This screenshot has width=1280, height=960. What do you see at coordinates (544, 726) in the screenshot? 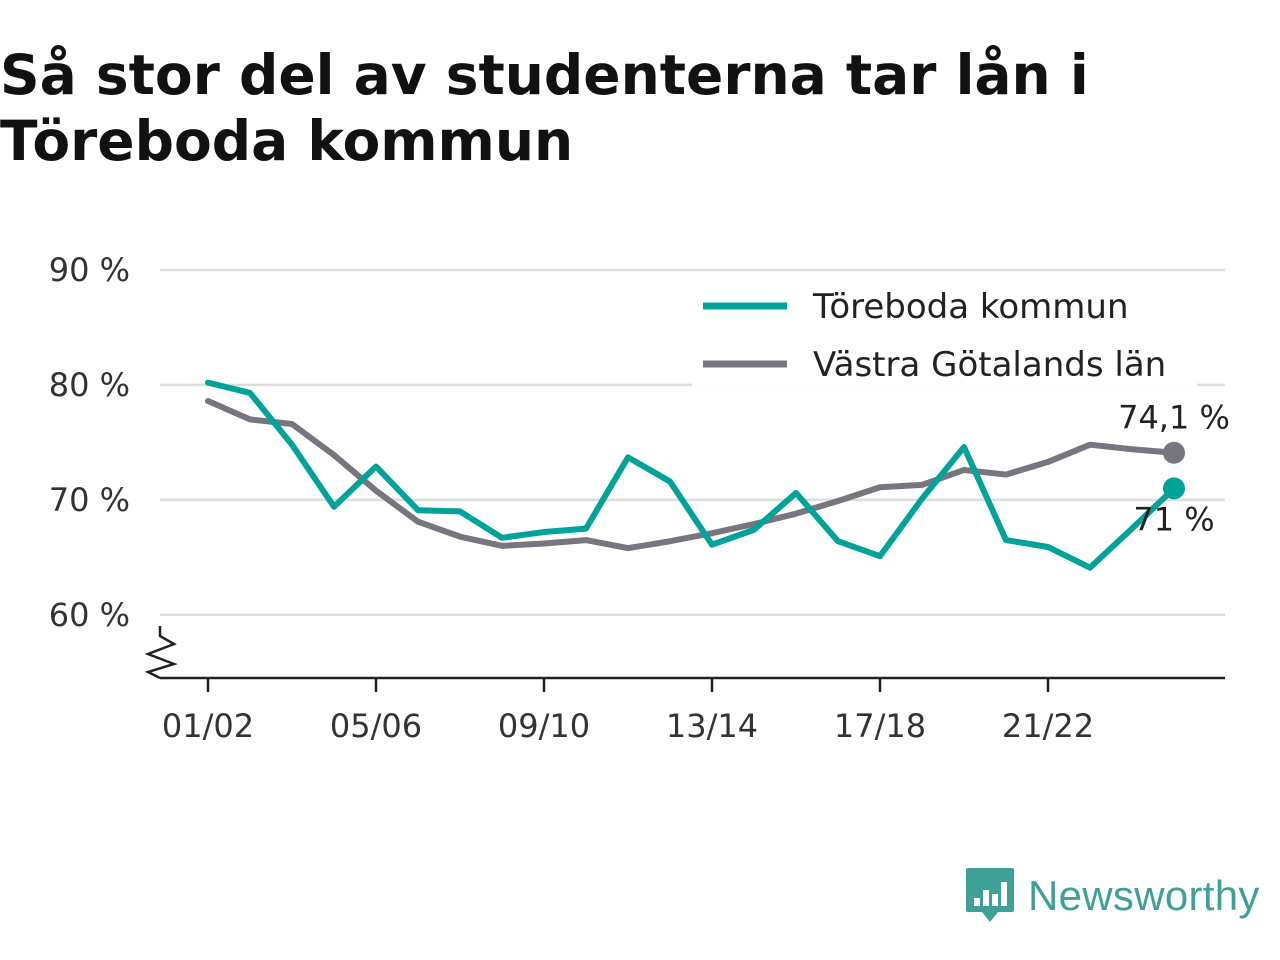
I see `x-tick-label: 09/10` at bounding box center [544, 726].